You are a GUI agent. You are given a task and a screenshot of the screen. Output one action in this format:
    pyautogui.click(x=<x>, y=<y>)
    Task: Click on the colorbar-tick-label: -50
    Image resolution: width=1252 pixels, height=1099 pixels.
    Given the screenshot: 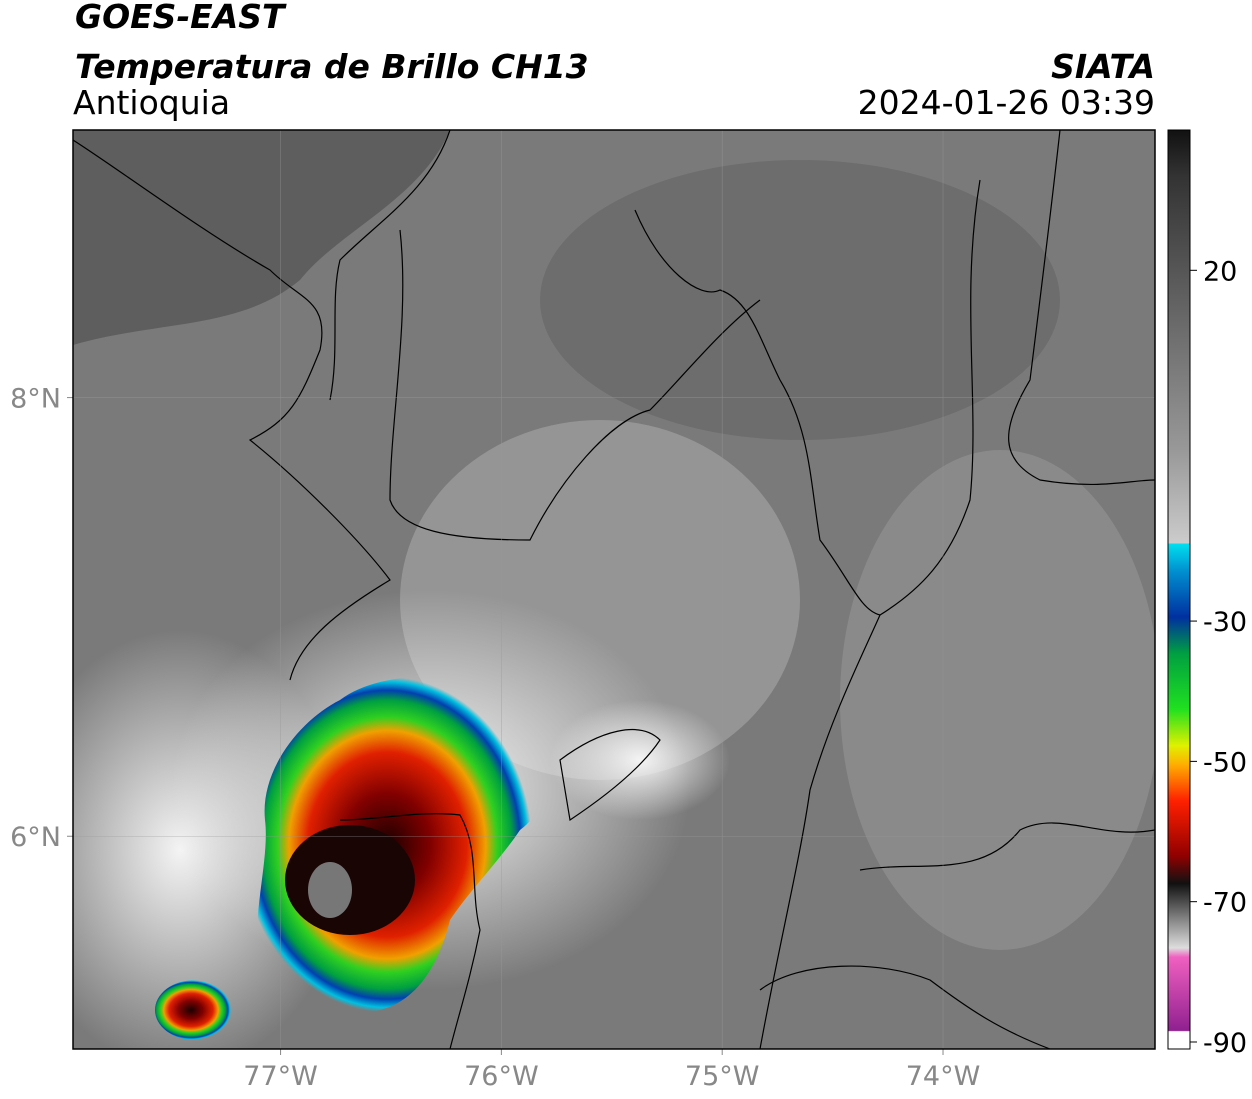 What is the action you would take?
    pyautogui.click(x=1225, y=762)
    